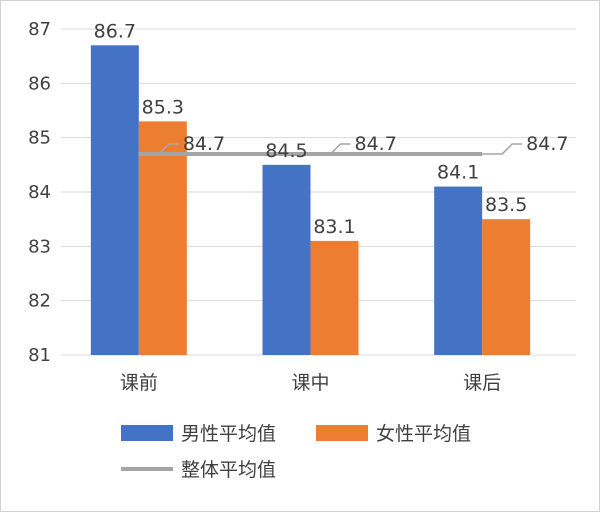  I want to click on y-tick-label: 82, so click(39, 301).